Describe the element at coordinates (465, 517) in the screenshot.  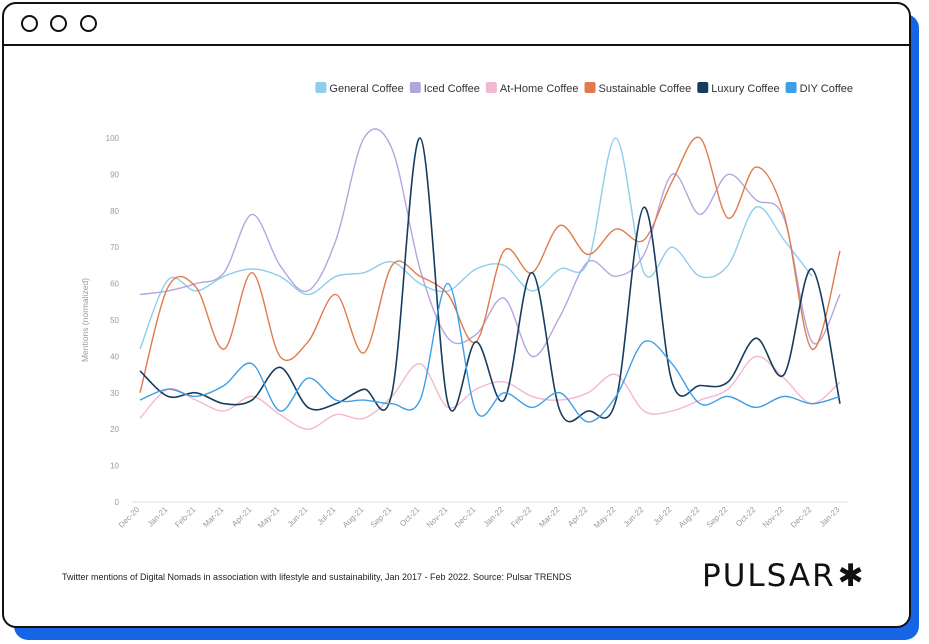
I see `x-tick-label: Dec-21` at that location.